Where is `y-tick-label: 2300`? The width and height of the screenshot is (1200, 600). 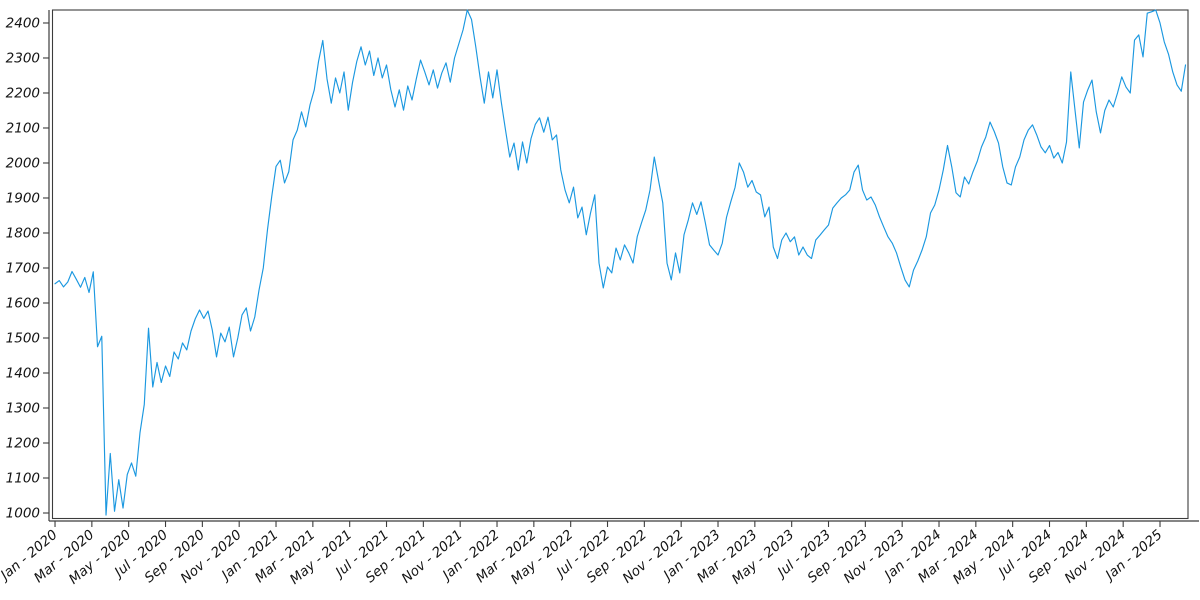 y-tick-label: 2300 is located at coordinates (23, 58).